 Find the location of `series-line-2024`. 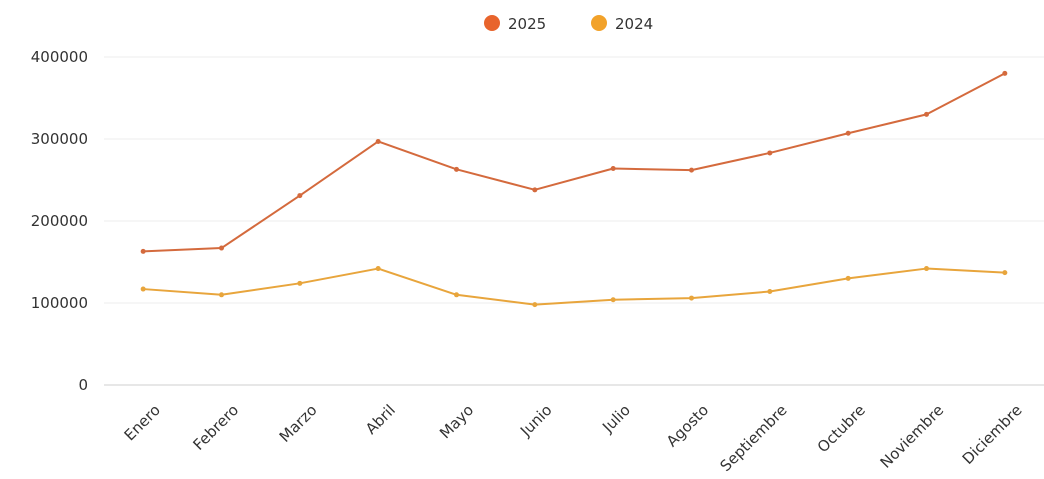

series-line-2024 is located at coordinates (574, 286).